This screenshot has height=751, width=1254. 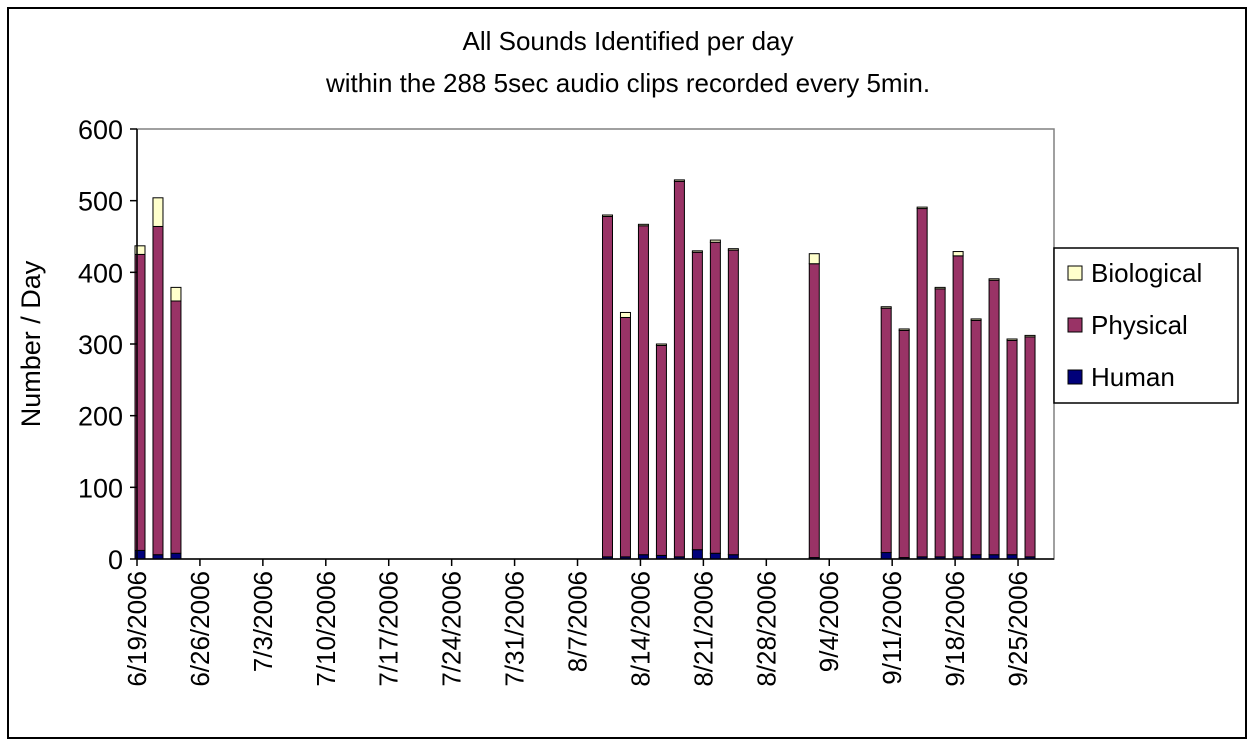 I want to click on x-tick-label: 7/24/2006, so click(x=452, y=629).